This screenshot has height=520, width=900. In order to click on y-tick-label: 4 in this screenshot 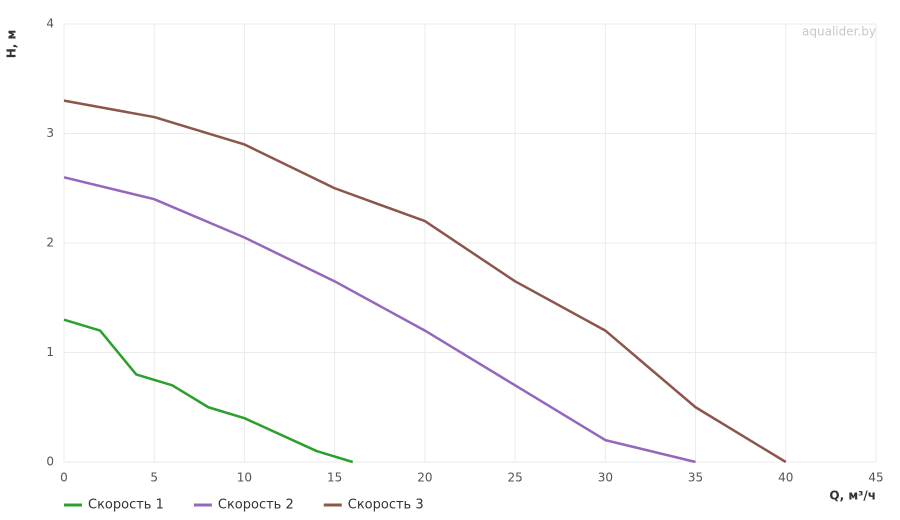, I will do `click(50, 24)`.